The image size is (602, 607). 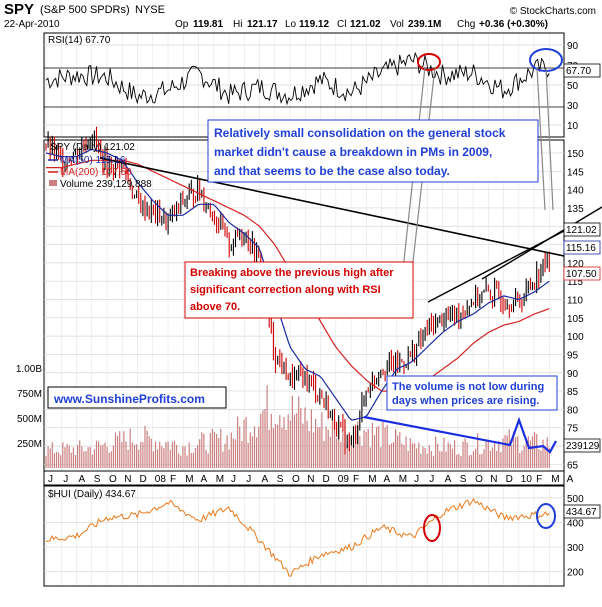 I want to click on rsi-axis-tick: 90, so click(x=573, y=46).